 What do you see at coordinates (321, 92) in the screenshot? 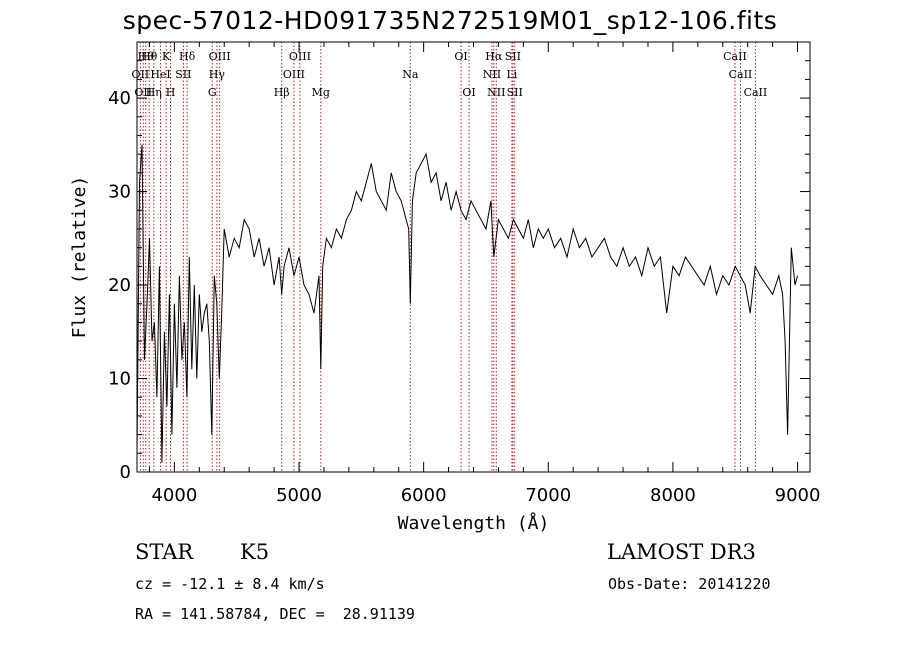
I see `spectral-line-label: Mg` at bounding box center [321, 92].